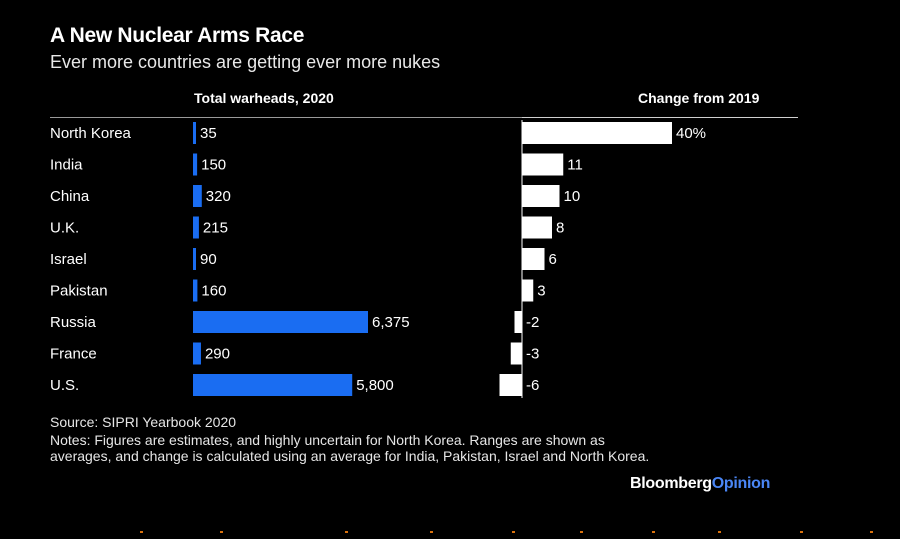 The image size is (900, 539). Describe the element at coordinates (532, 354) in the screenshot. I see `change-value-label: -3` at that location.